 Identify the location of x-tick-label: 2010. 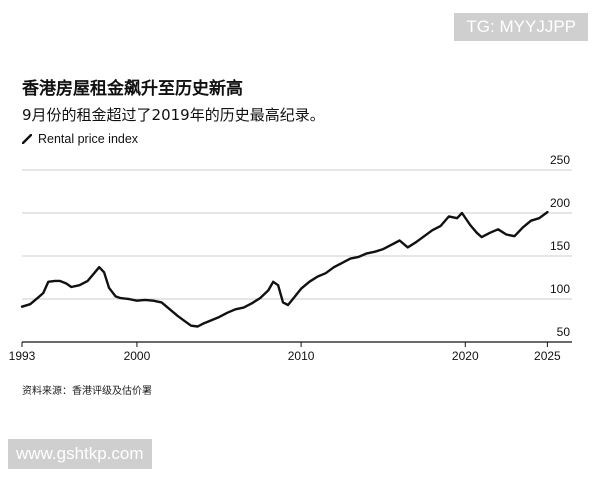
(301, 356).